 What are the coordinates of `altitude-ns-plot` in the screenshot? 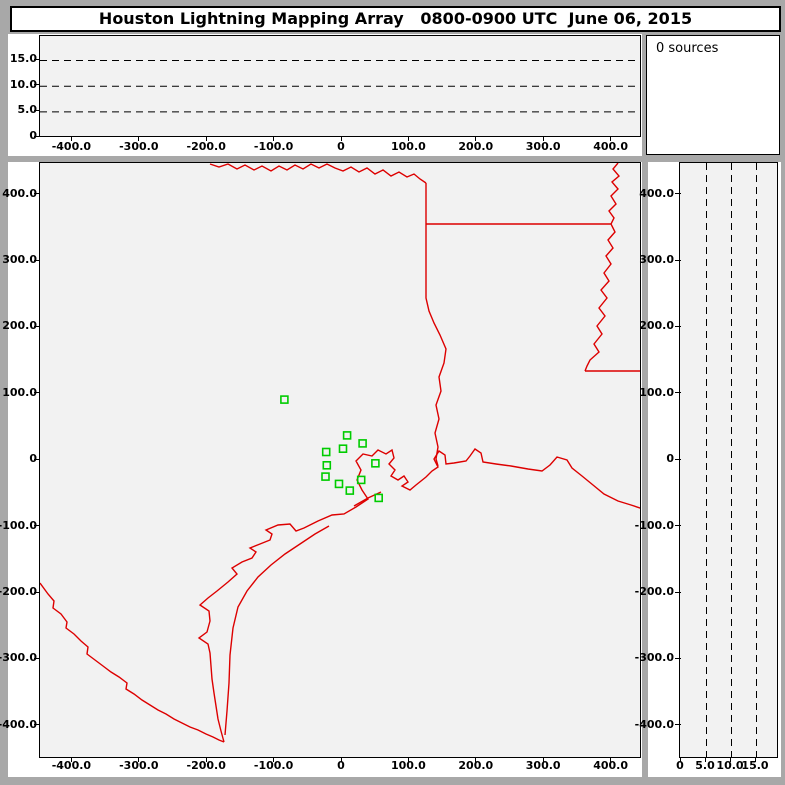 It's located at (728, 459).